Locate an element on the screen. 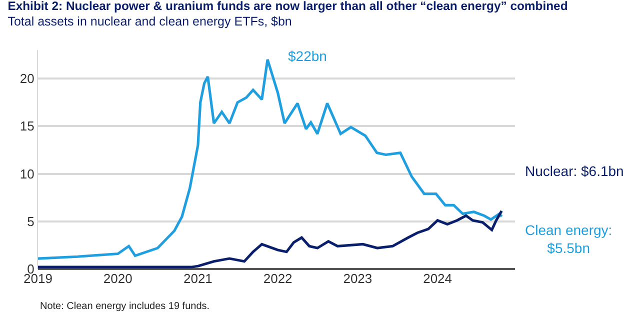 The image size is (643, 327). x-tick-label: 2020 is located at coordinates (117, 278).